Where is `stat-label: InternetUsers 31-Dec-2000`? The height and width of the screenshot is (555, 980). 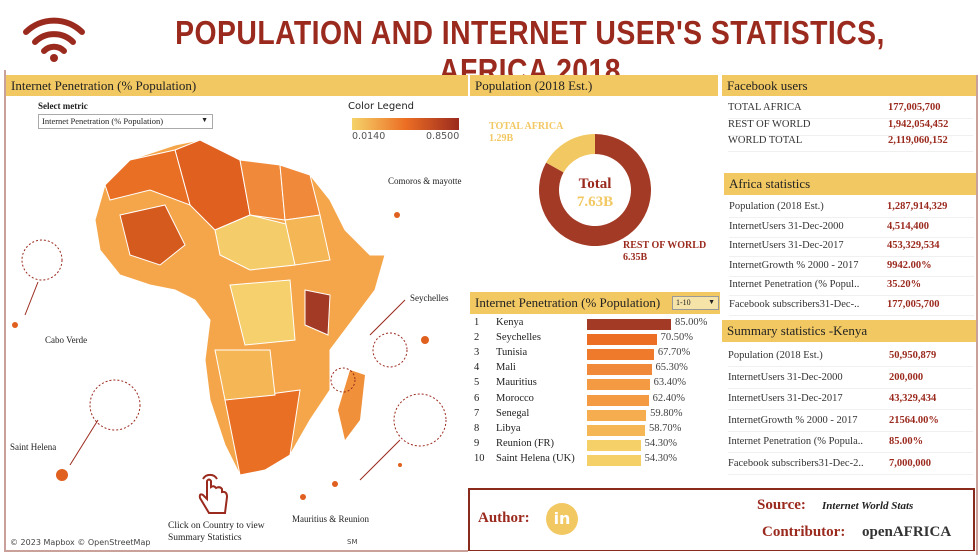 stat-label: InternetUsers 31-Dec-2000 is located at coordinates (786, 226).